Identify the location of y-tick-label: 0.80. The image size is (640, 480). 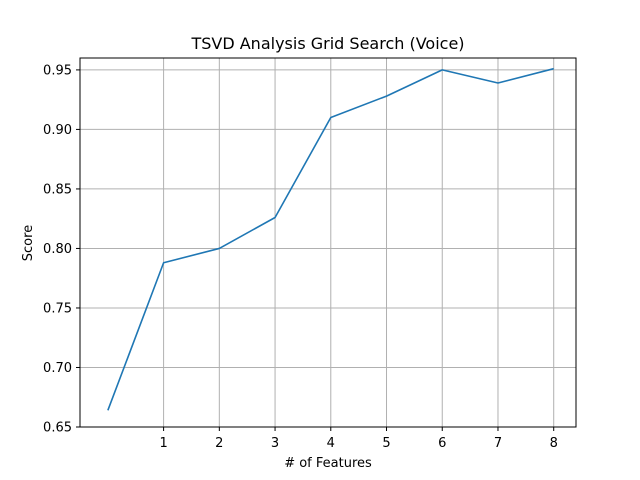
(57, 249).